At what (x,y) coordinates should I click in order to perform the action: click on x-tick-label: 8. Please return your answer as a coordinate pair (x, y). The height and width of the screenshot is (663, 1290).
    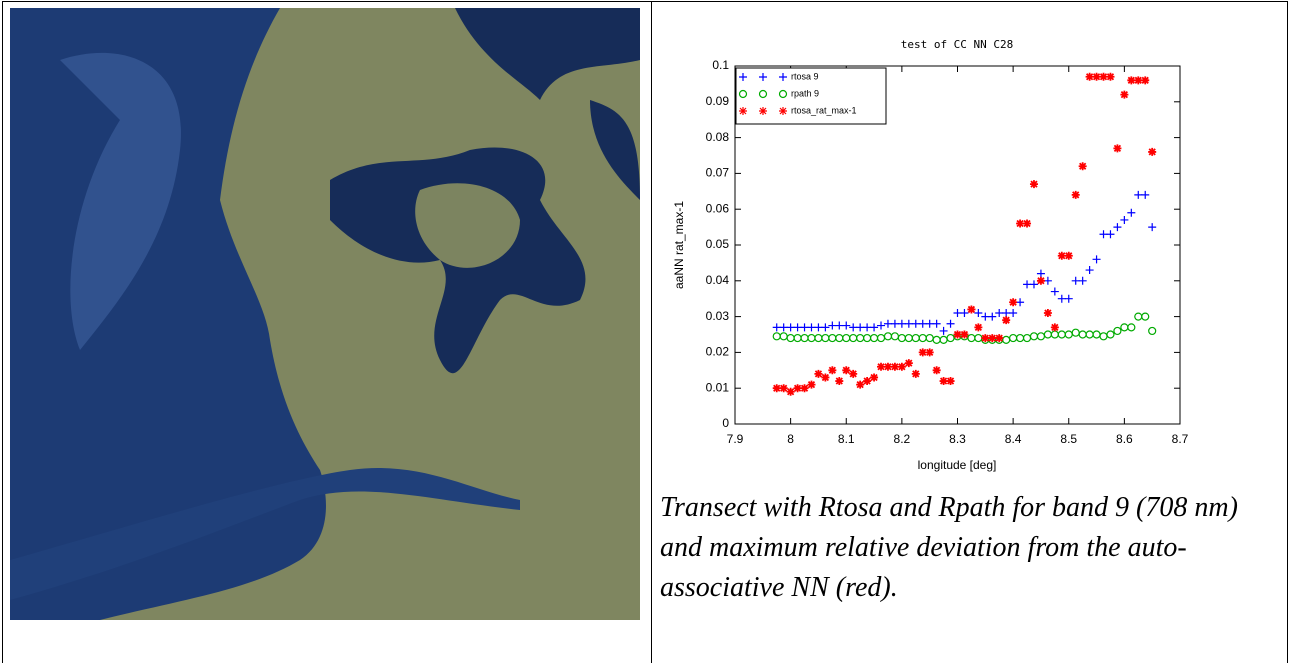
    Looking at the image, I should click on (790, 439).